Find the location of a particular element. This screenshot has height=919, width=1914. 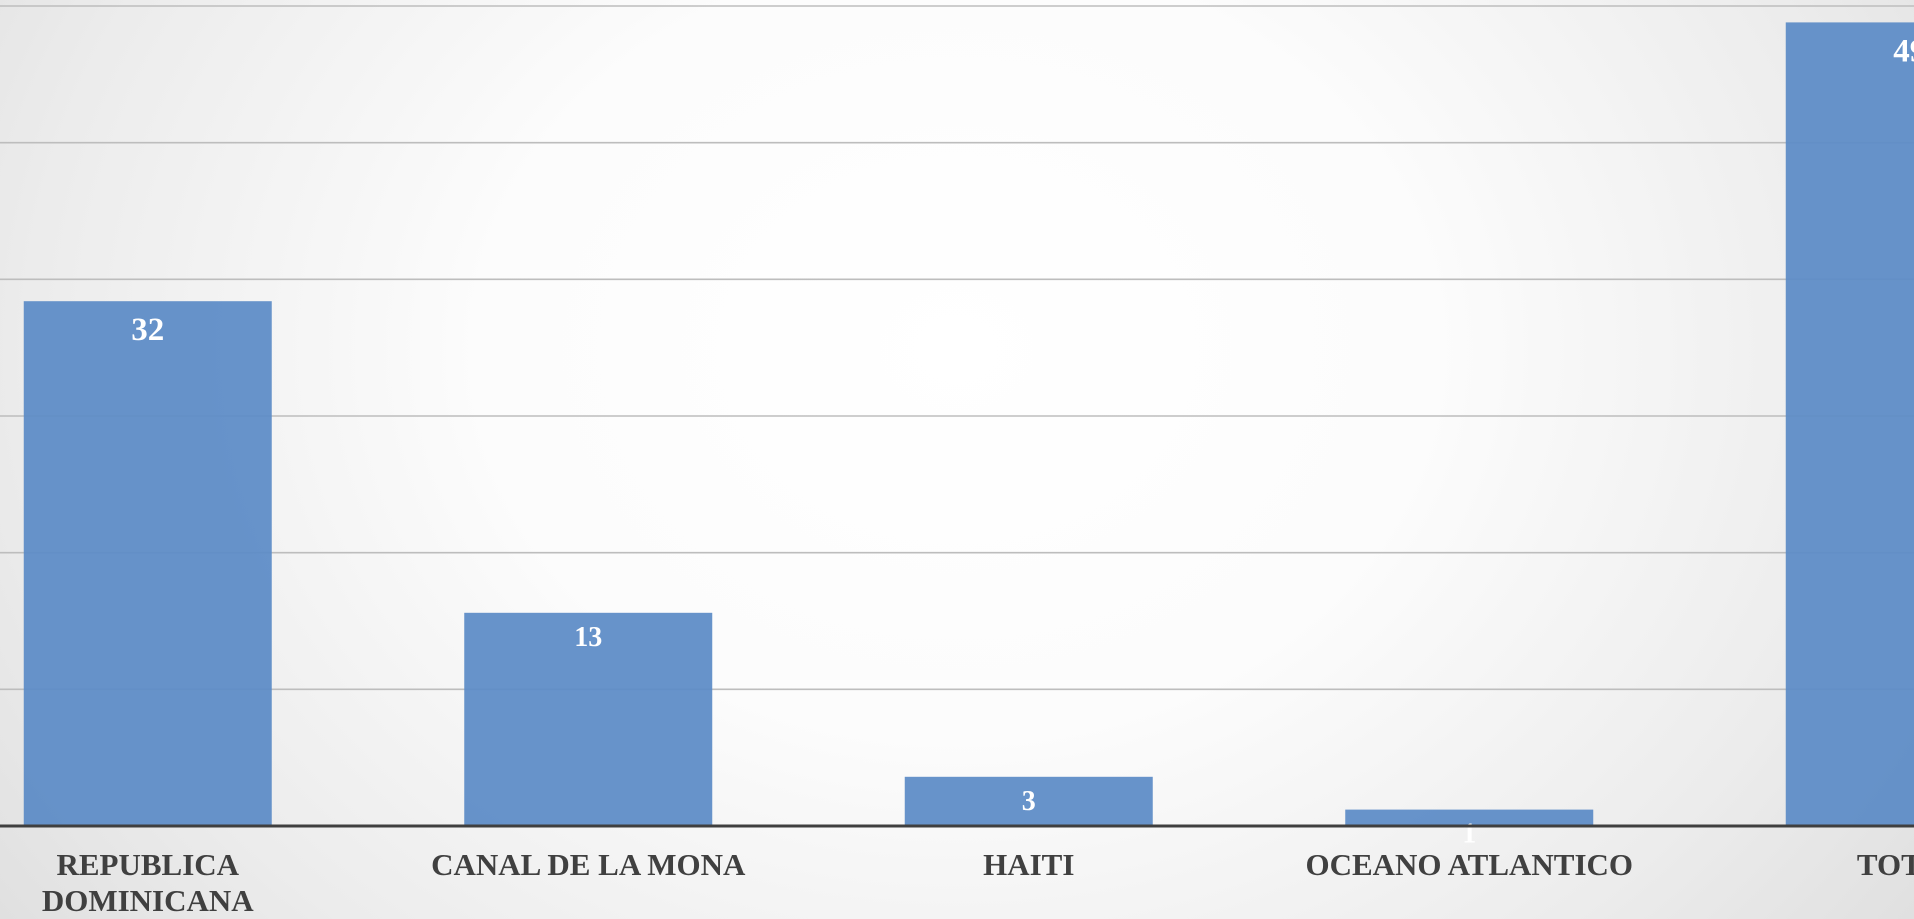

category-label-1-line-1: REPUBLICA is located at coordinates (147, 864).